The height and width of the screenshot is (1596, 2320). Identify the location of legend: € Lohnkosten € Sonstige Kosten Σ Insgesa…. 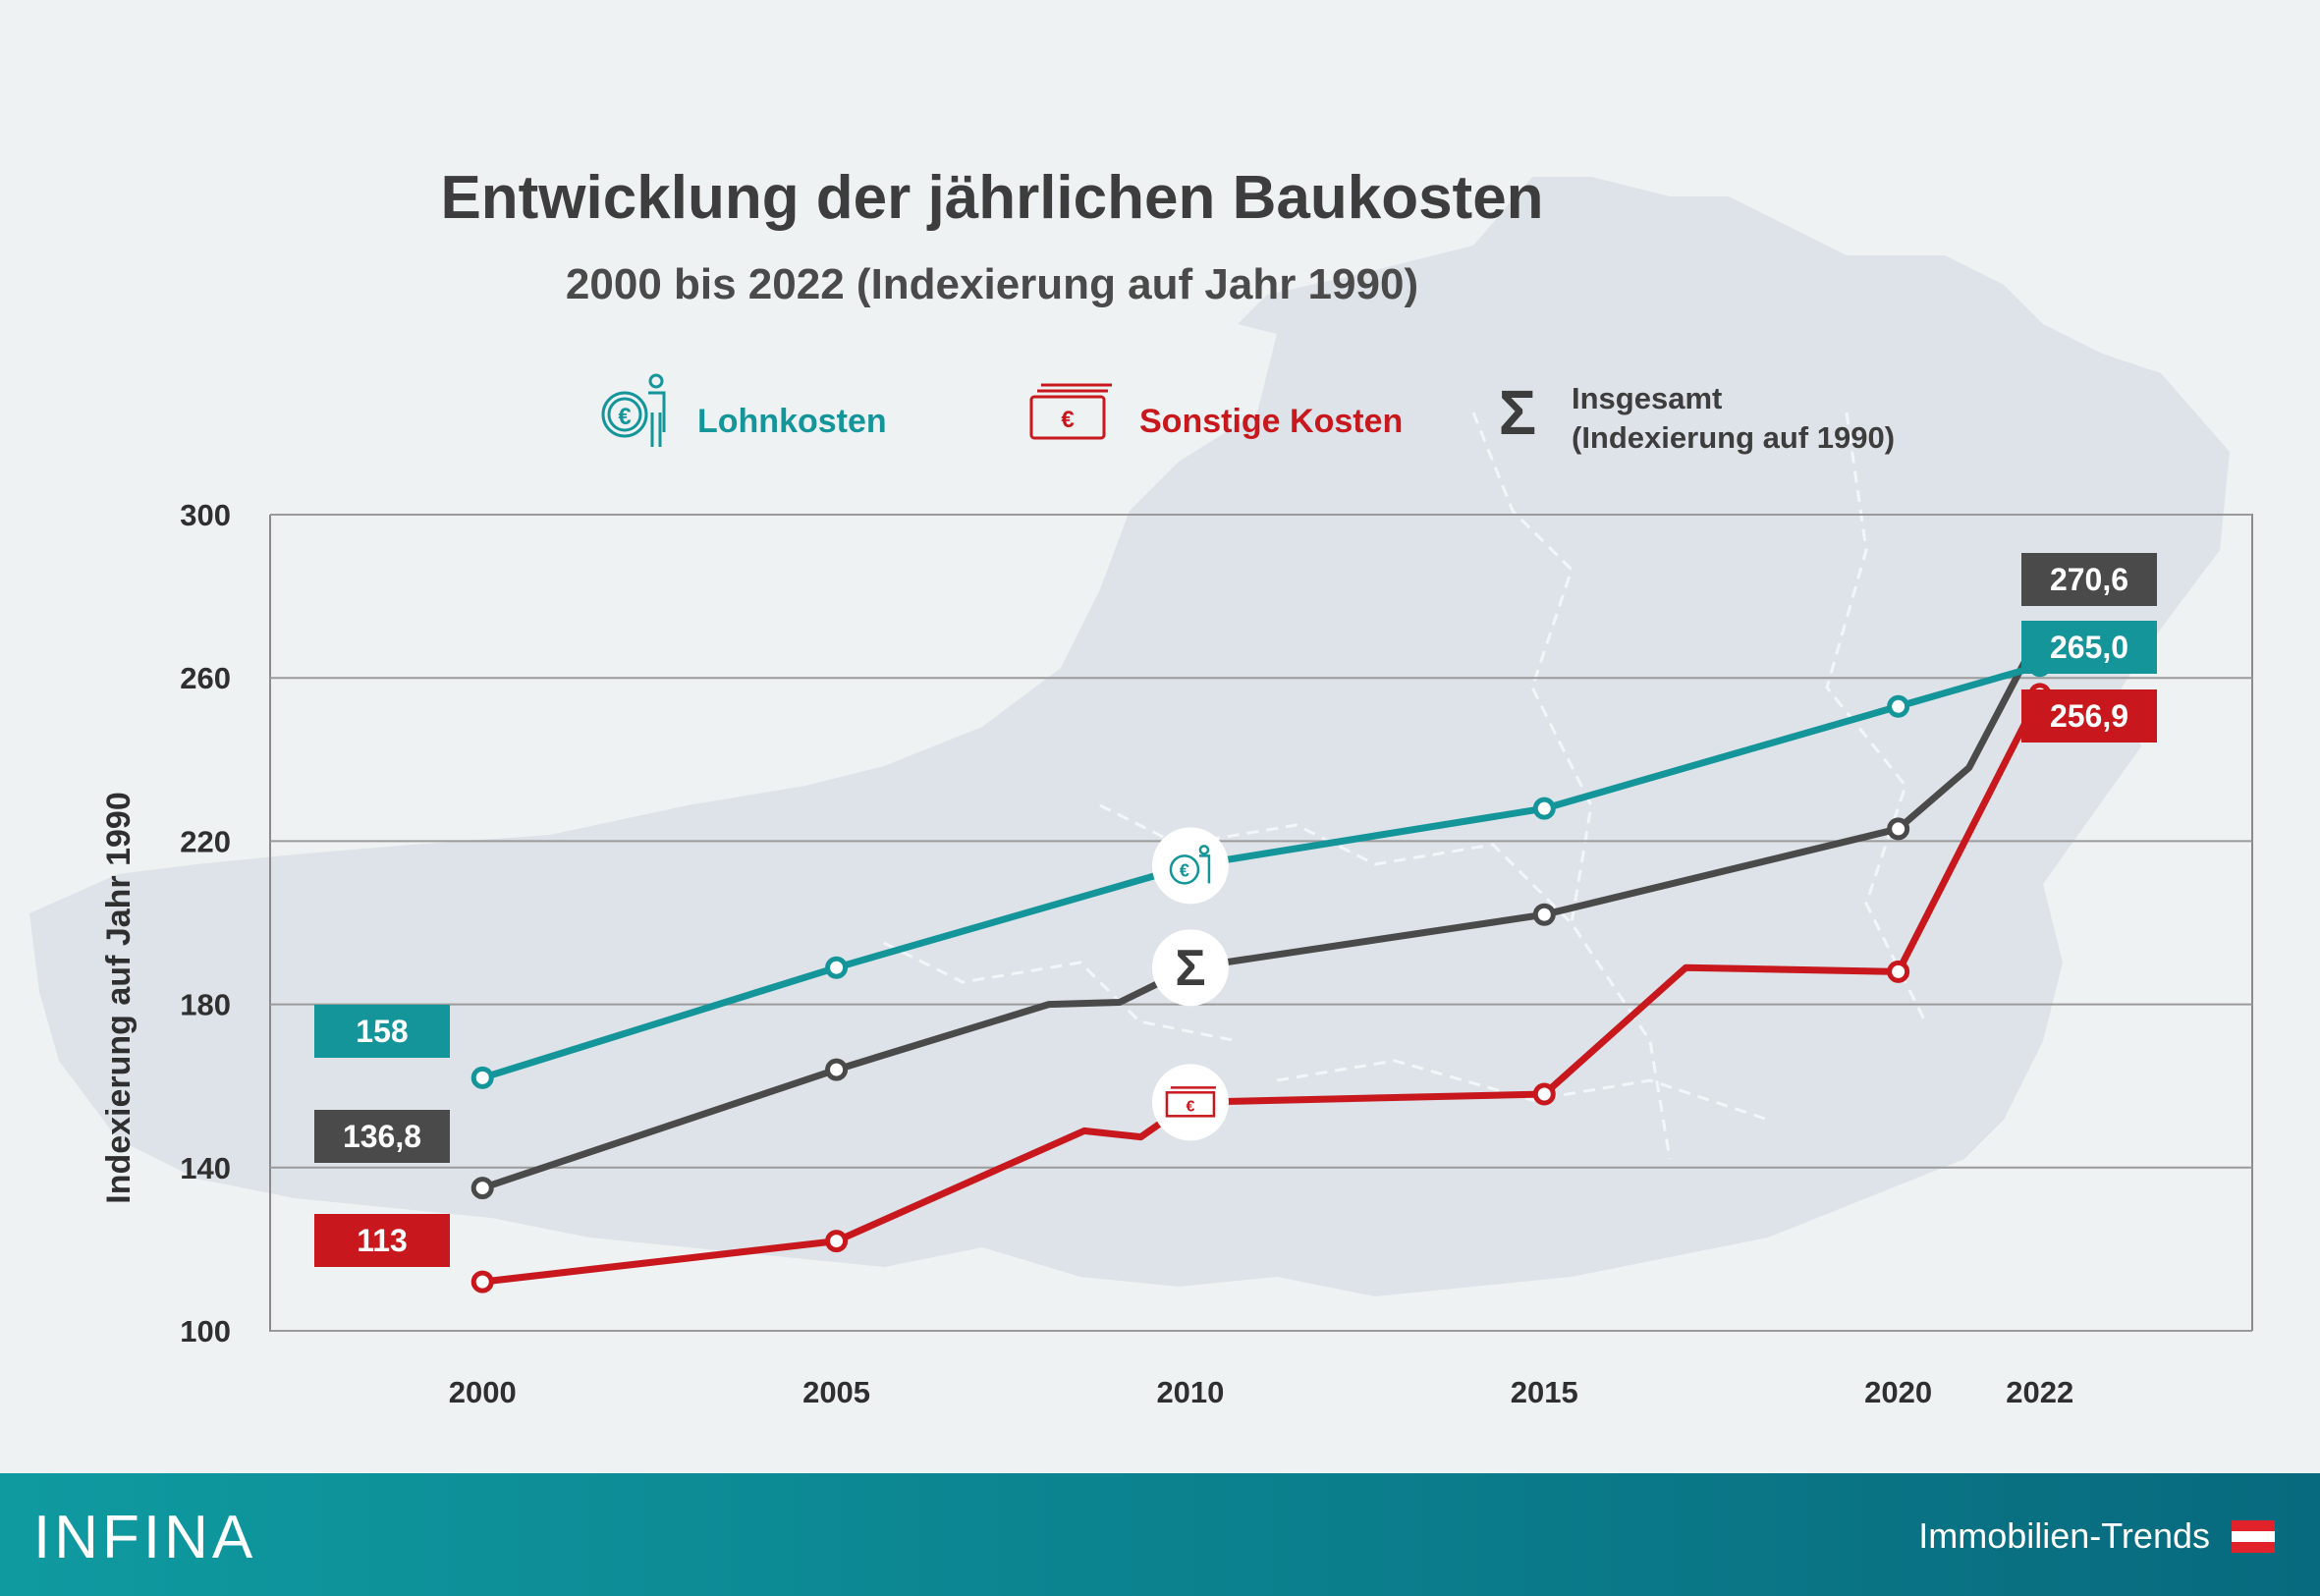
(1248, 414).